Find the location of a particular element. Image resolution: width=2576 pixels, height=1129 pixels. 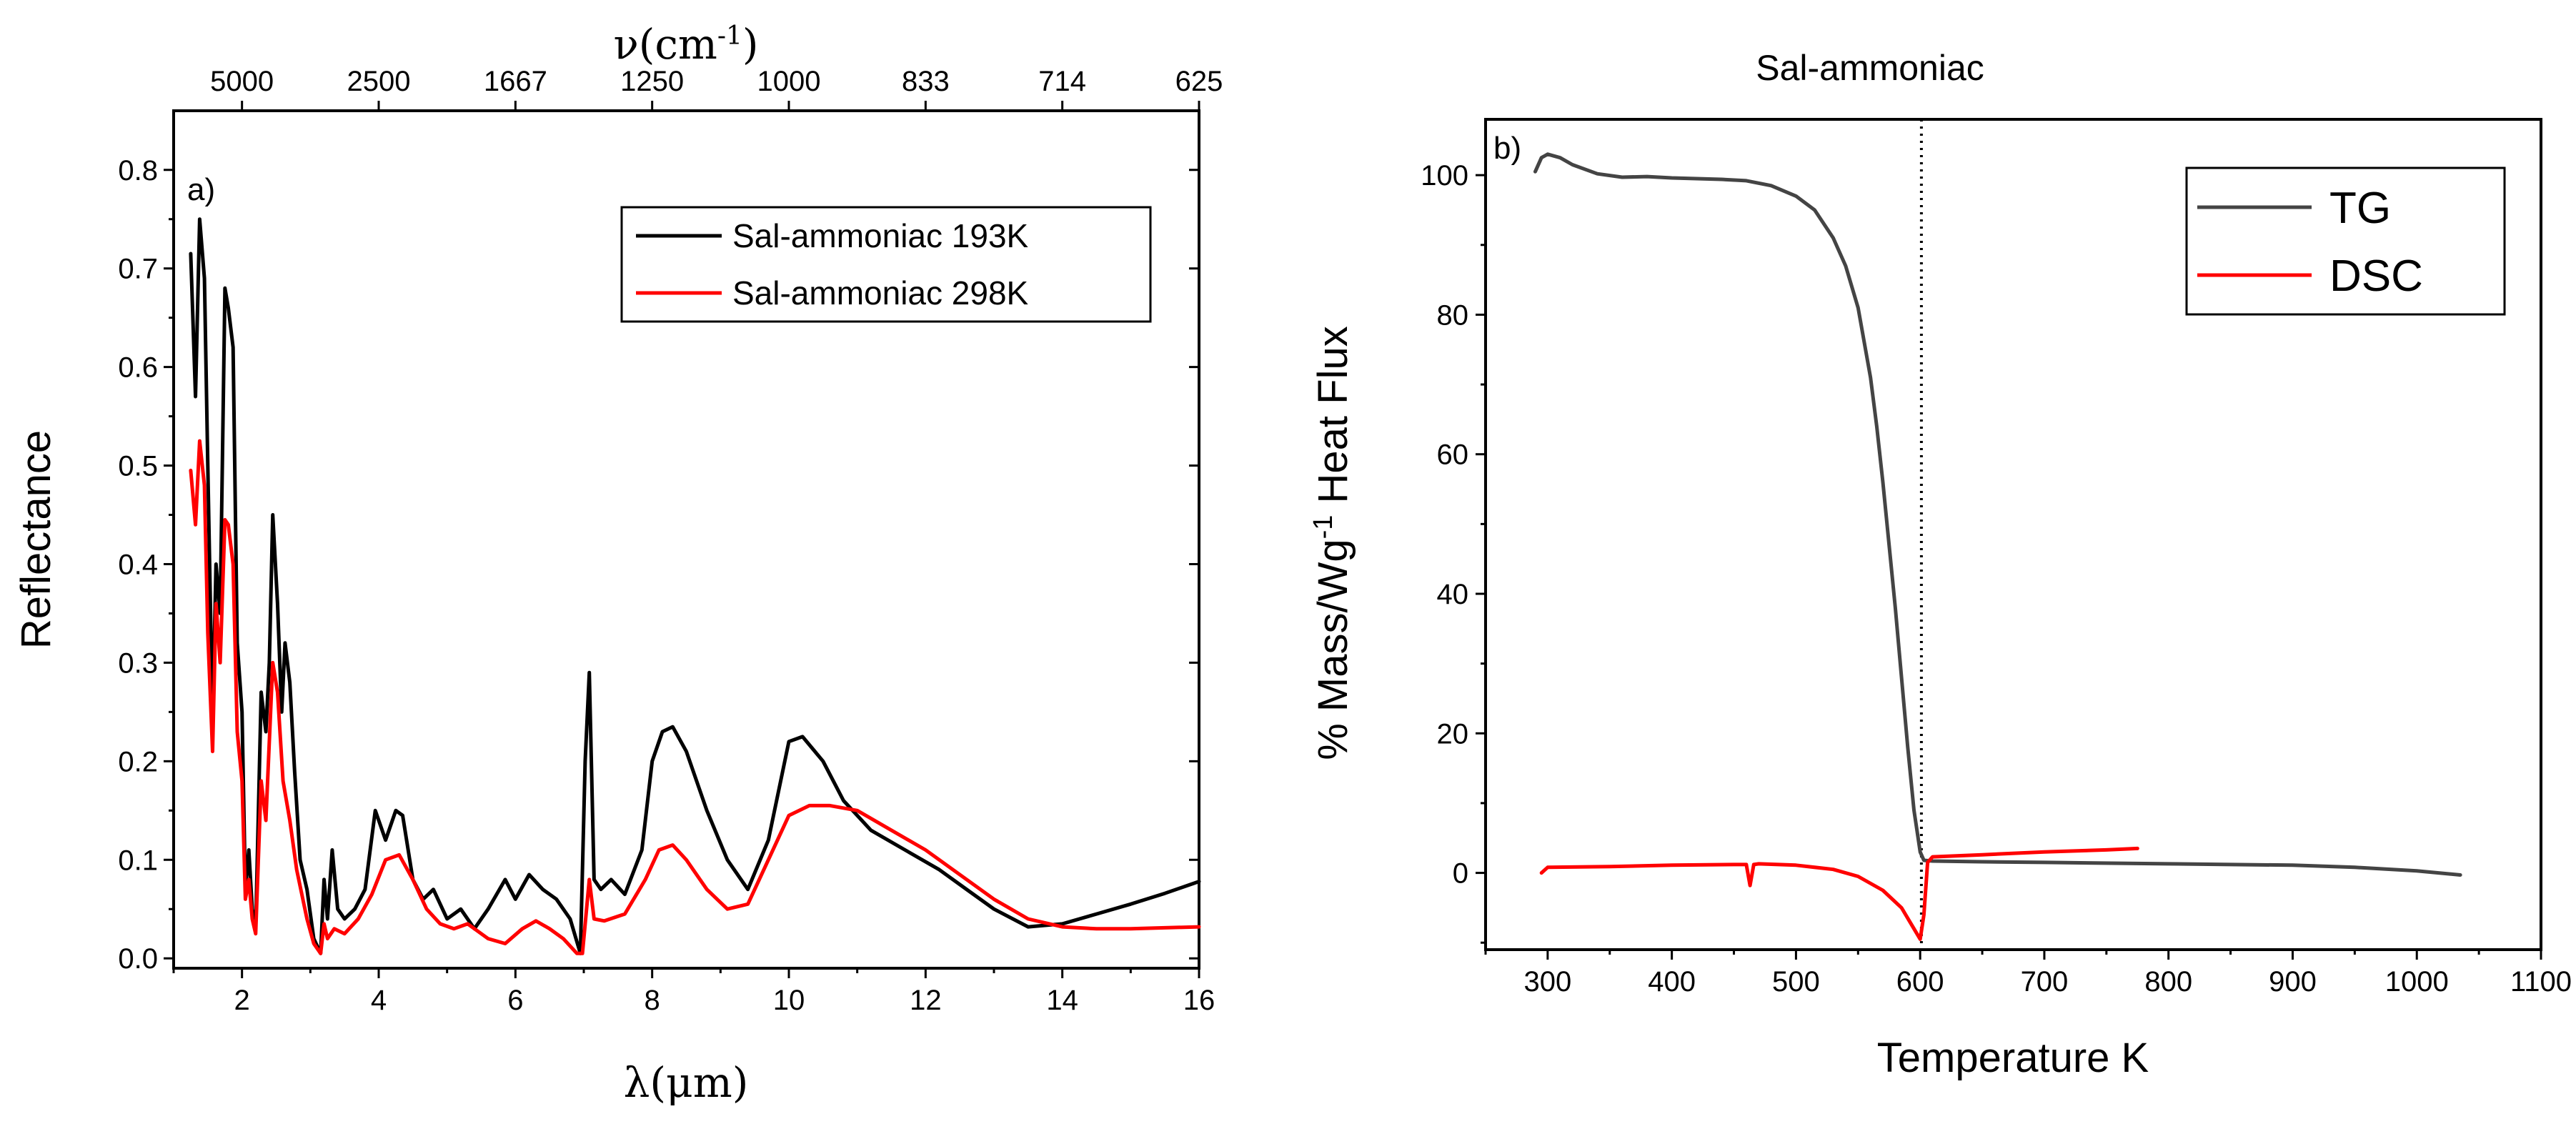

top-axis-title-superscript: -1 is located at coordinates (729, 36).